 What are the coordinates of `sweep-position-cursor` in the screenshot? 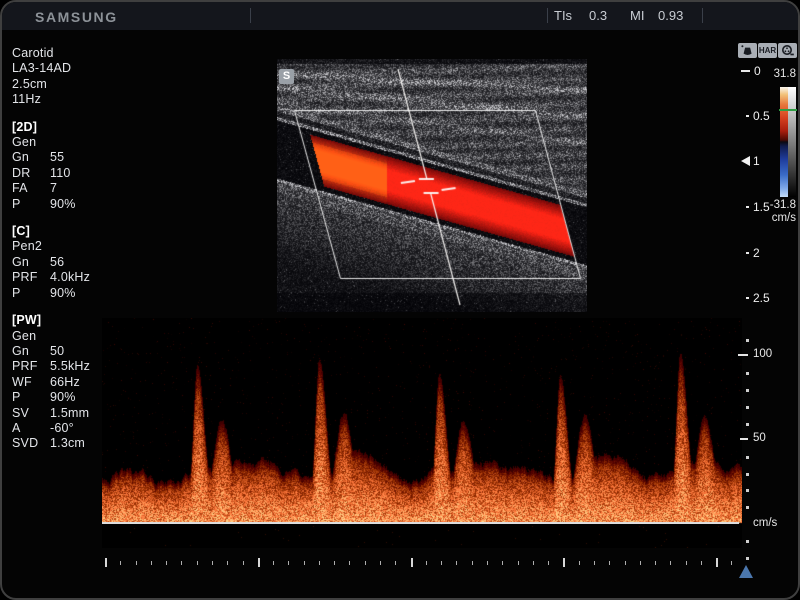 It's located at (746, 571).